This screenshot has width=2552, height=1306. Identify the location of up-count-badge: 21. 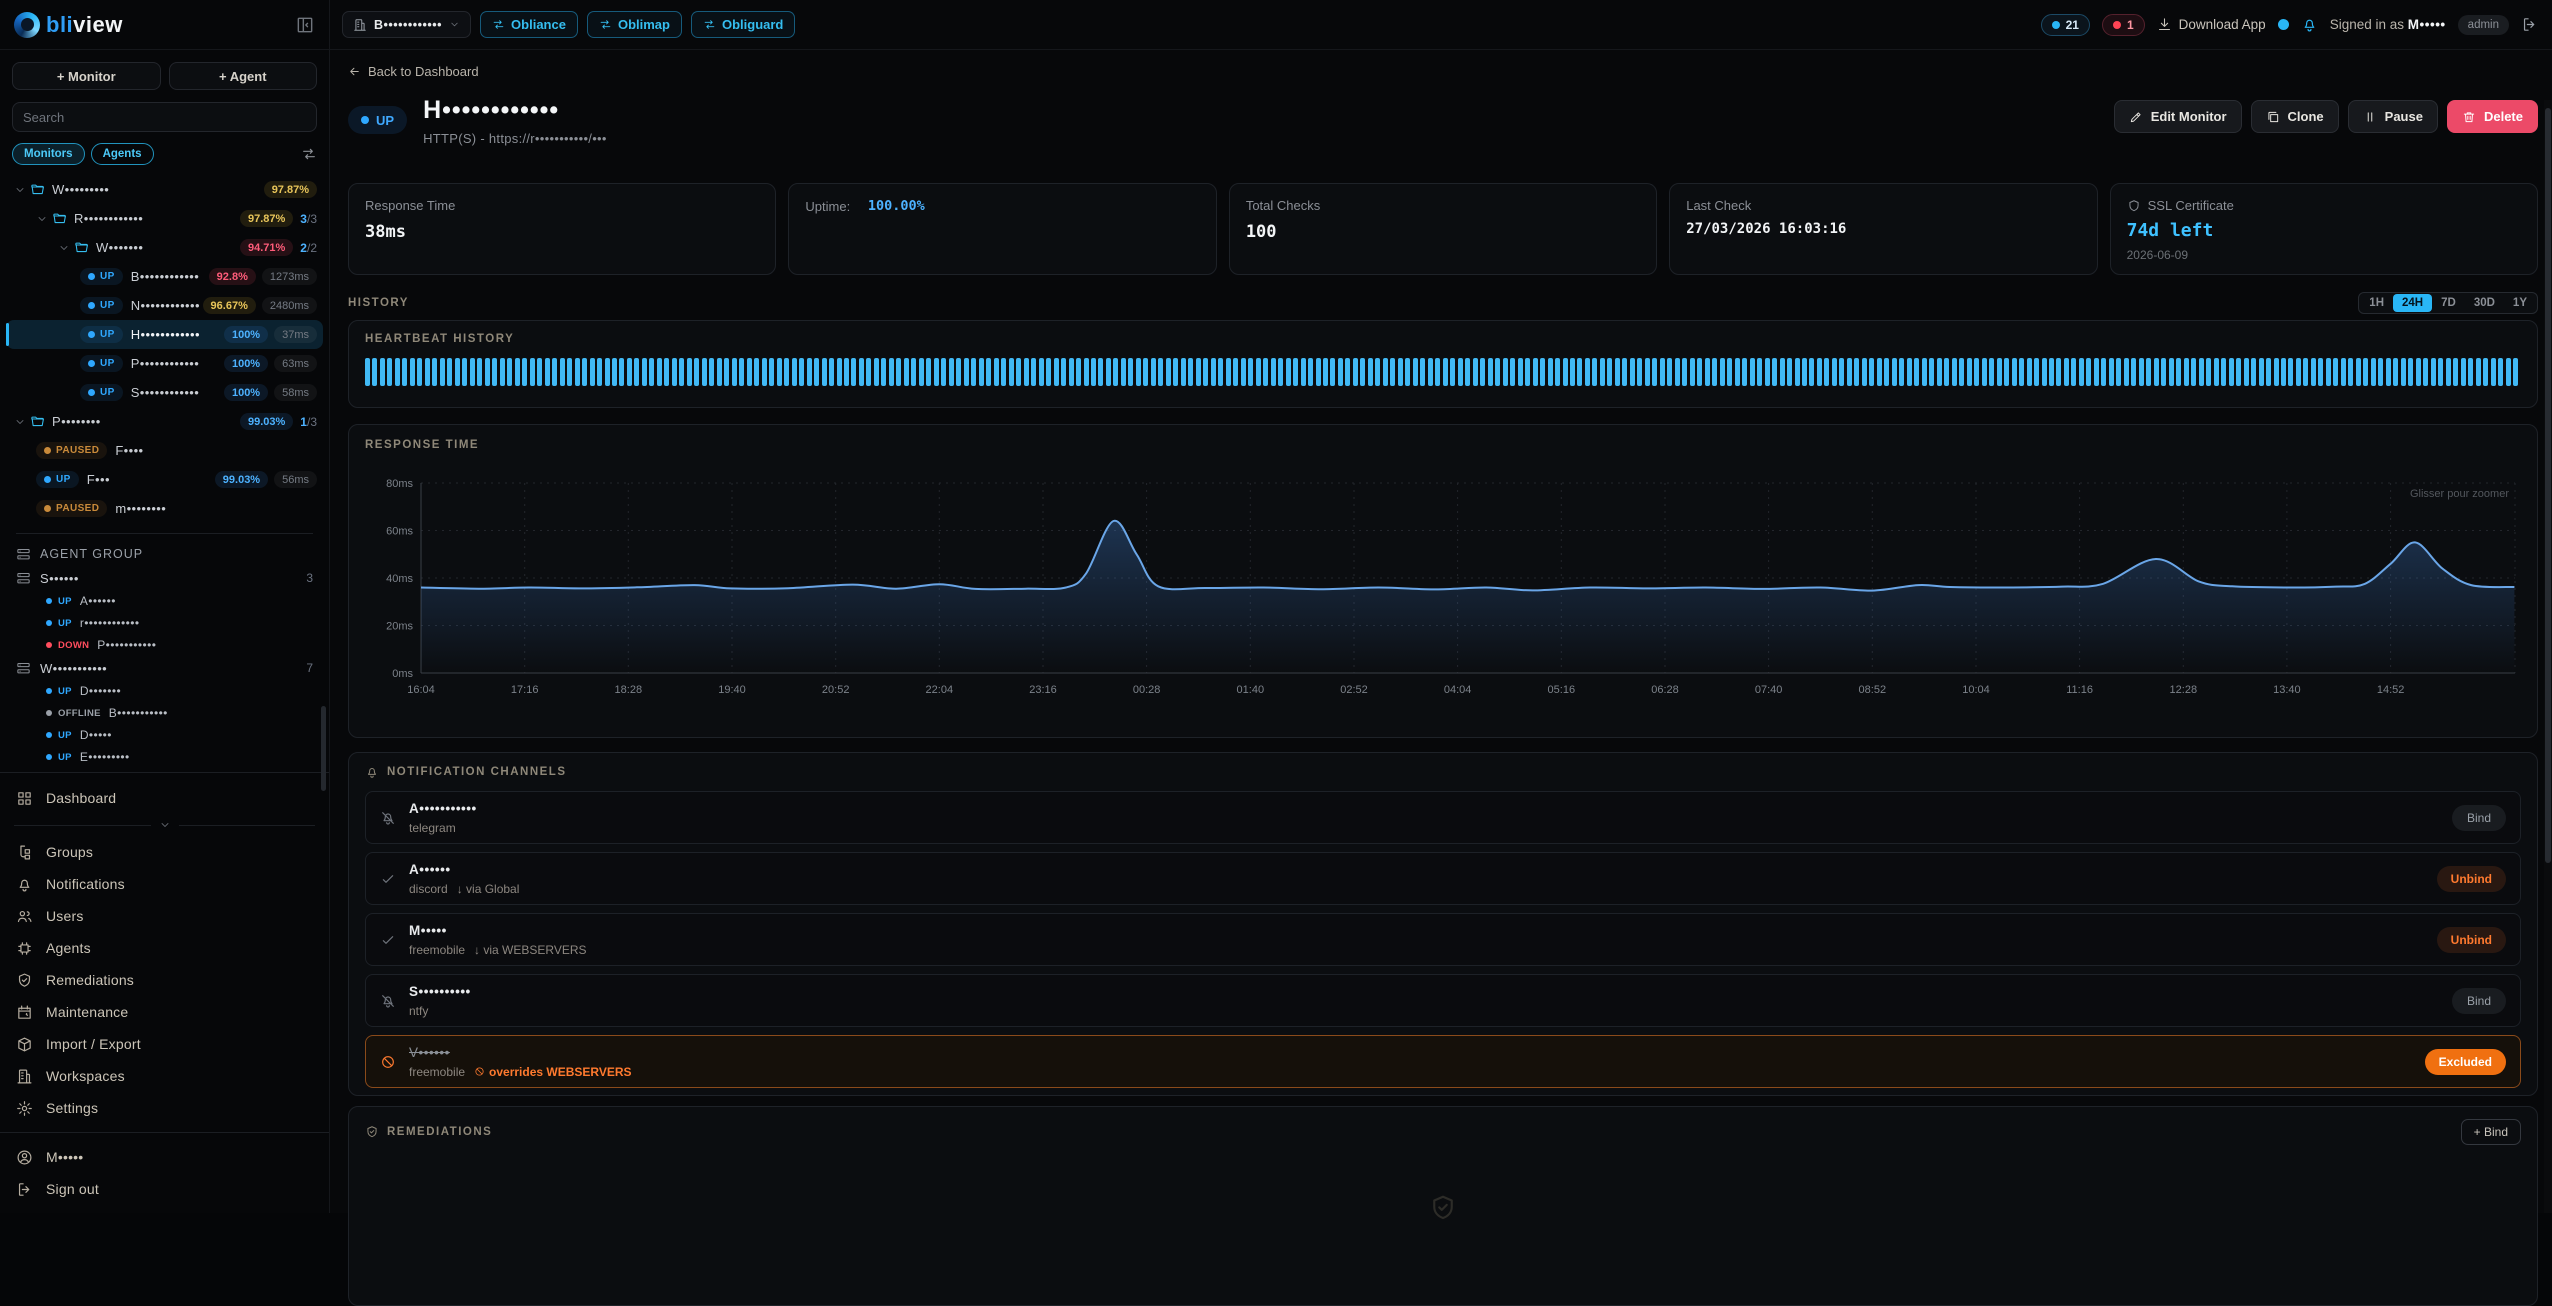
(2065, 24).